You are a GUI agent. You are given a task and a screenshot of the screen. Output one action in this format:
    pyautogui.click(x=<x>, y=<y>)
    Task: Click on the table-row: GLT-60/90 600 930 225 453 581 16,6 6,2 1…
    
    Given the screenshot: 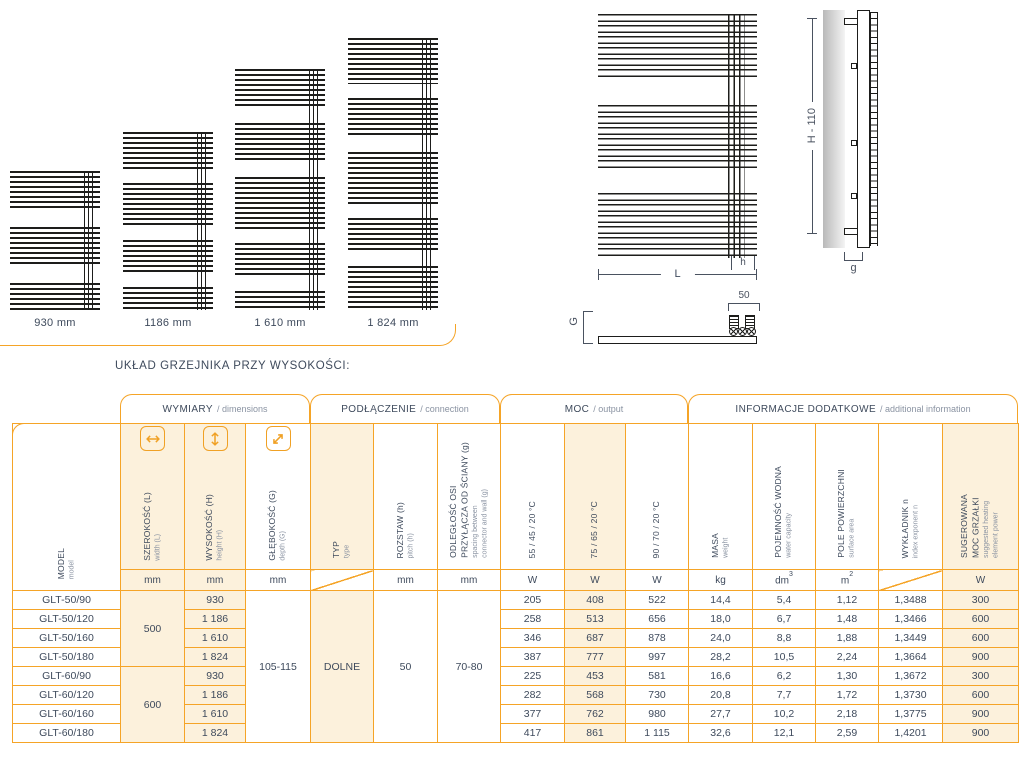 What is the action you would take?
    pyautogui.click(x=515, y=704)
    